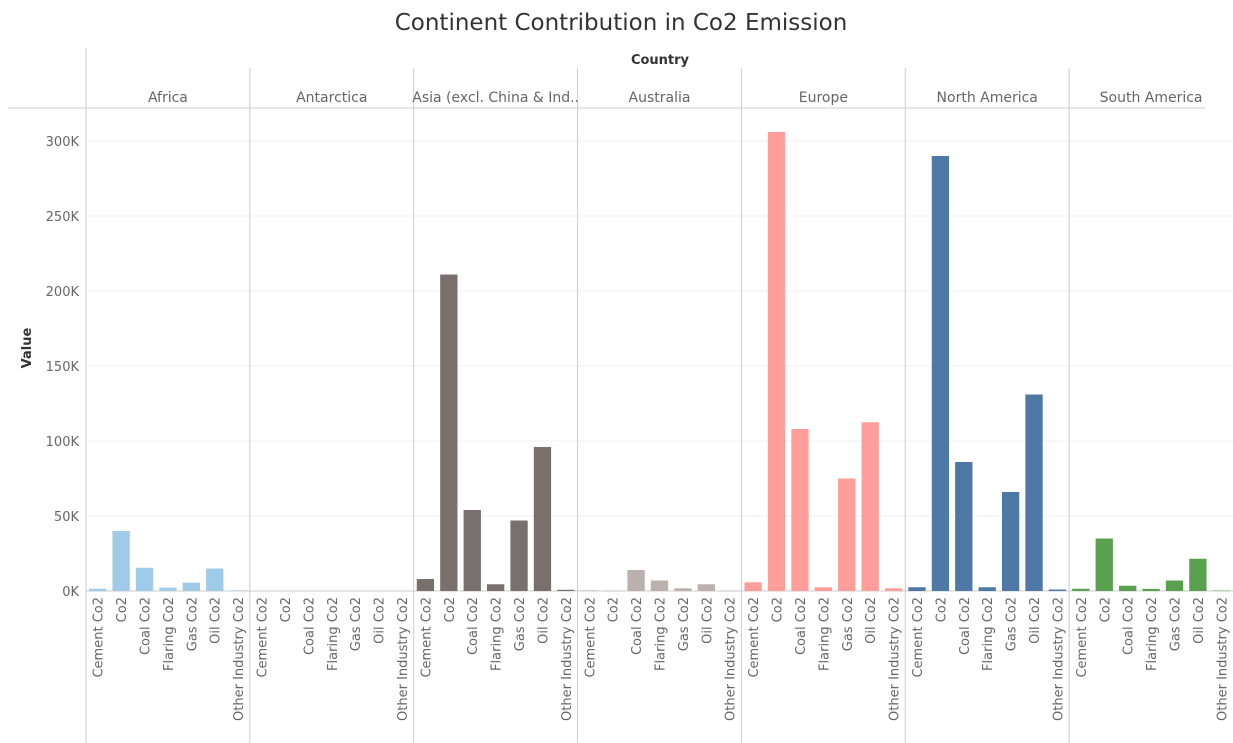  Describe the element at coordinates (621, 23) in the screenshot. I see `chart-title: Continent Contribution in Co2 Emission` at that location.